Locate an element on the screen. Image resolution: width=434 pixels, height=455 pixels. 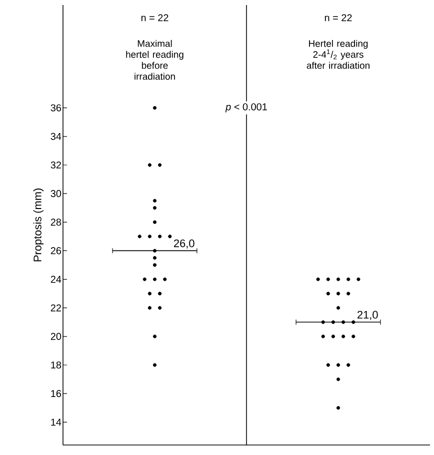
y-tick-label: 14 is located at coordinates (56, 422).